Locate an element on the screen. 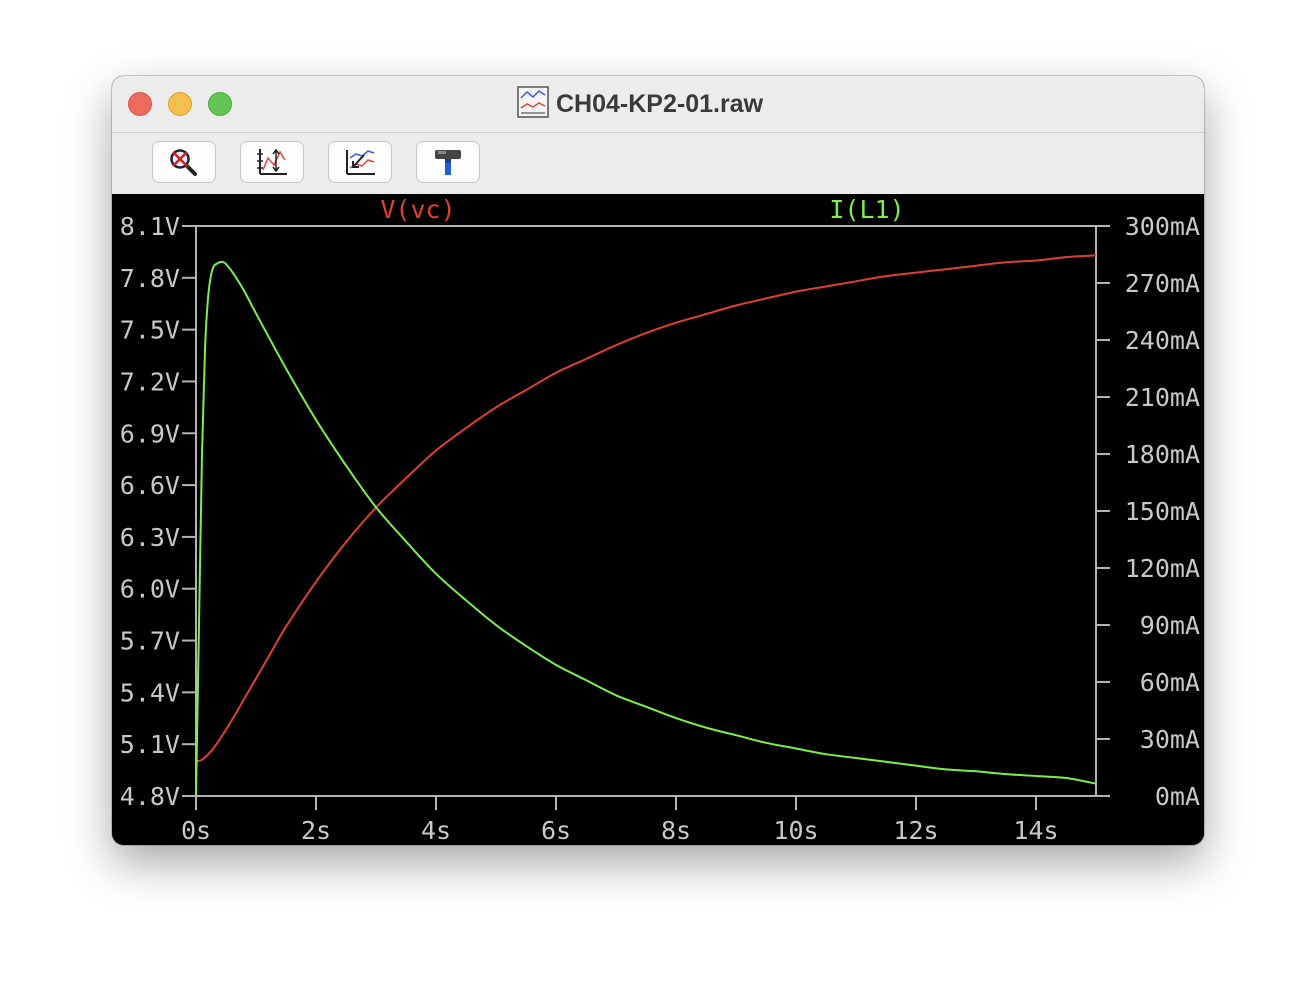 This screenshot has width=1316, height=994. pick-visible-traces-button is located at coordinates (360, 162).